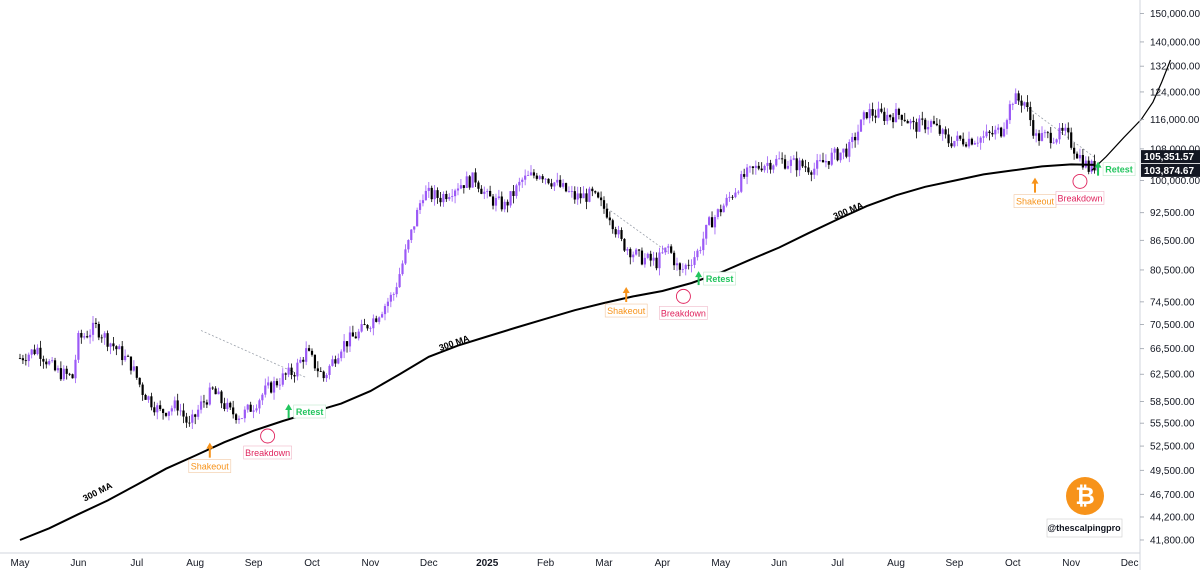 The image size is (1200, 575). Describe the element at coordinates (1172, 302) in the screenshot. I see `y-tick-label: 74,500.00` at that location.